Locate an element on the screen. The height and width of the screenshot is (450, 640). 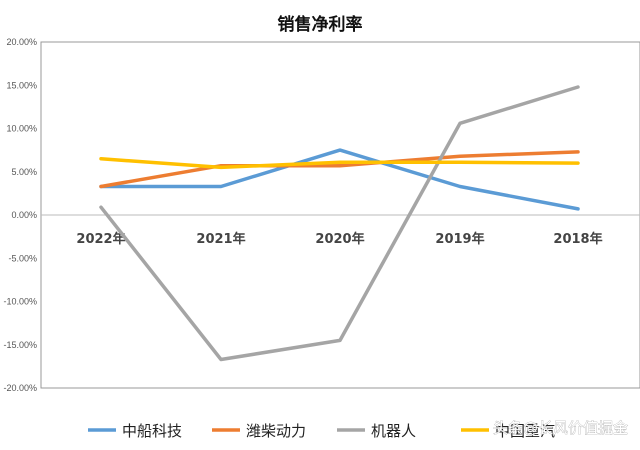
y-tick-label: -15.00% is located at coordinates (20, 345).